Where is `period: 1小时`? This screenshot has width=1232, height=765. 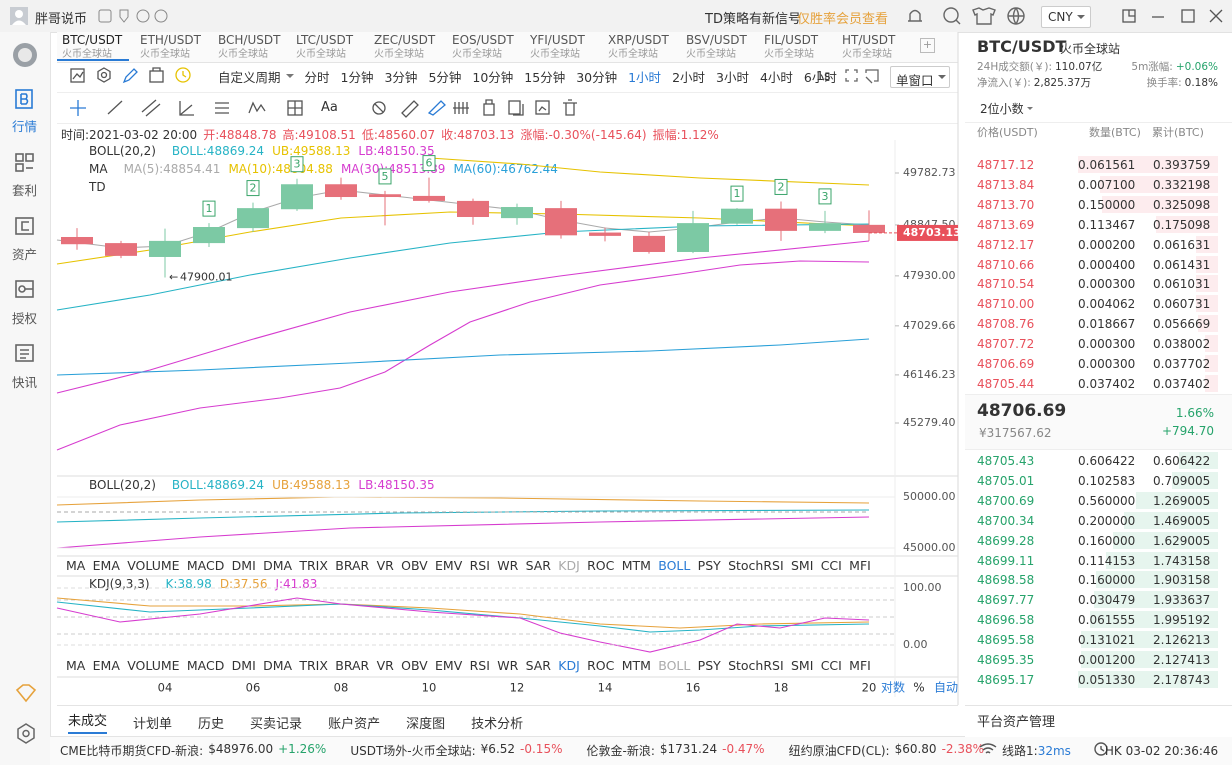 period: 1小时 is located at coordinates (645, 77).